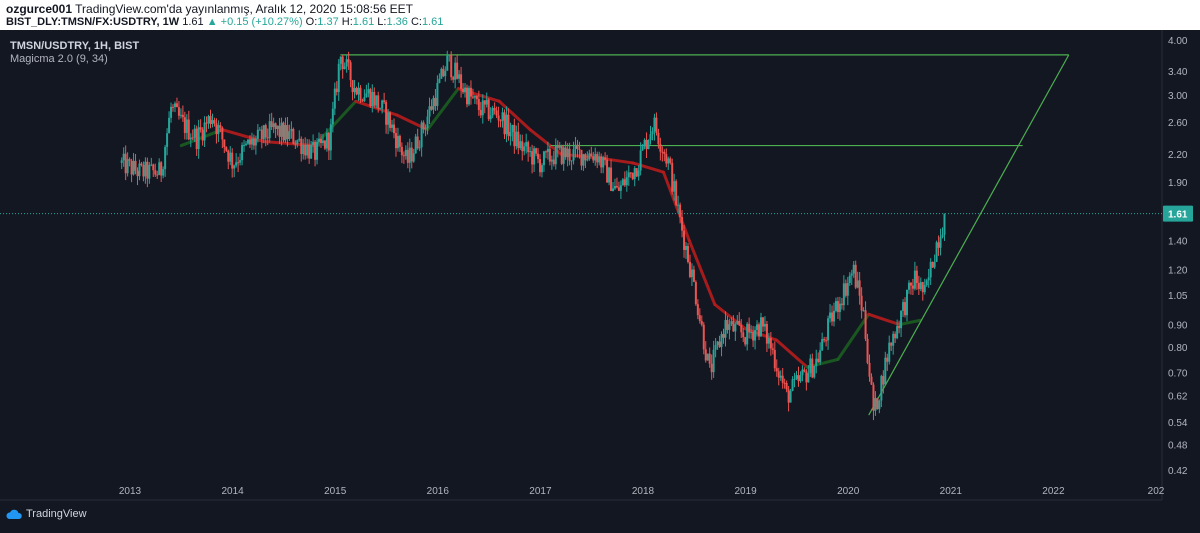 The image size is (1200, 533). Describe the element at coordinates (363, 22) in the screenshot. I see `high-value: 1.61` at that location.